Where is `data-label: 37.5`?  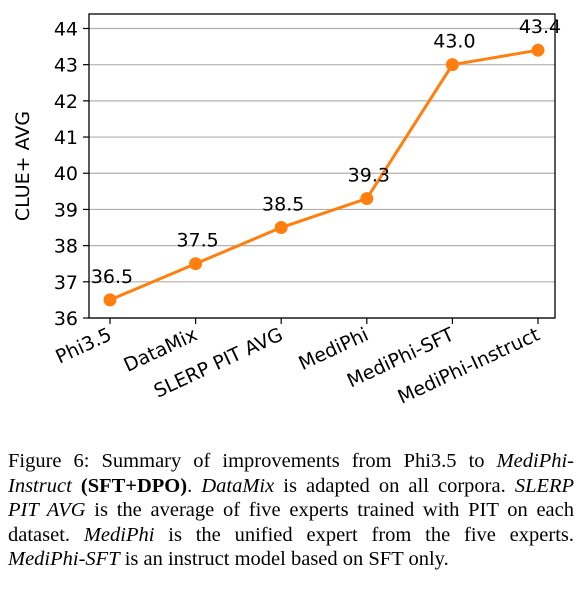 data-label: 37.5 is located at coordinates (197, 241).